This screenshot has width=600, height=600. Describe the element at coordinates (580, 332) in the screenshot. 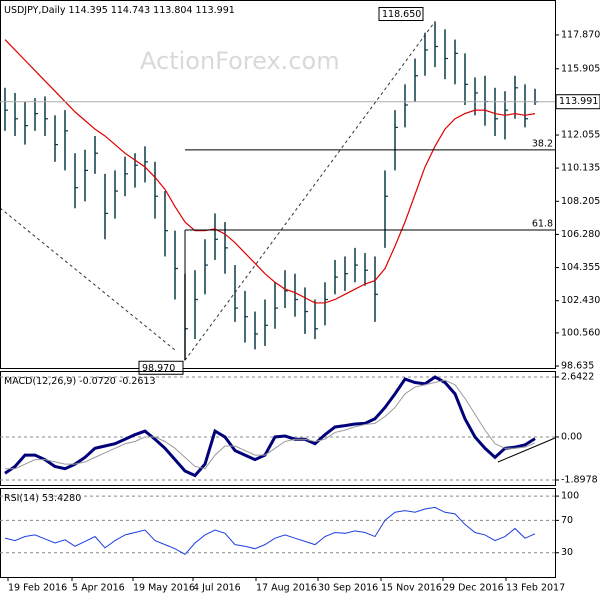

I see `y-tick-label: 100.560` at that location.